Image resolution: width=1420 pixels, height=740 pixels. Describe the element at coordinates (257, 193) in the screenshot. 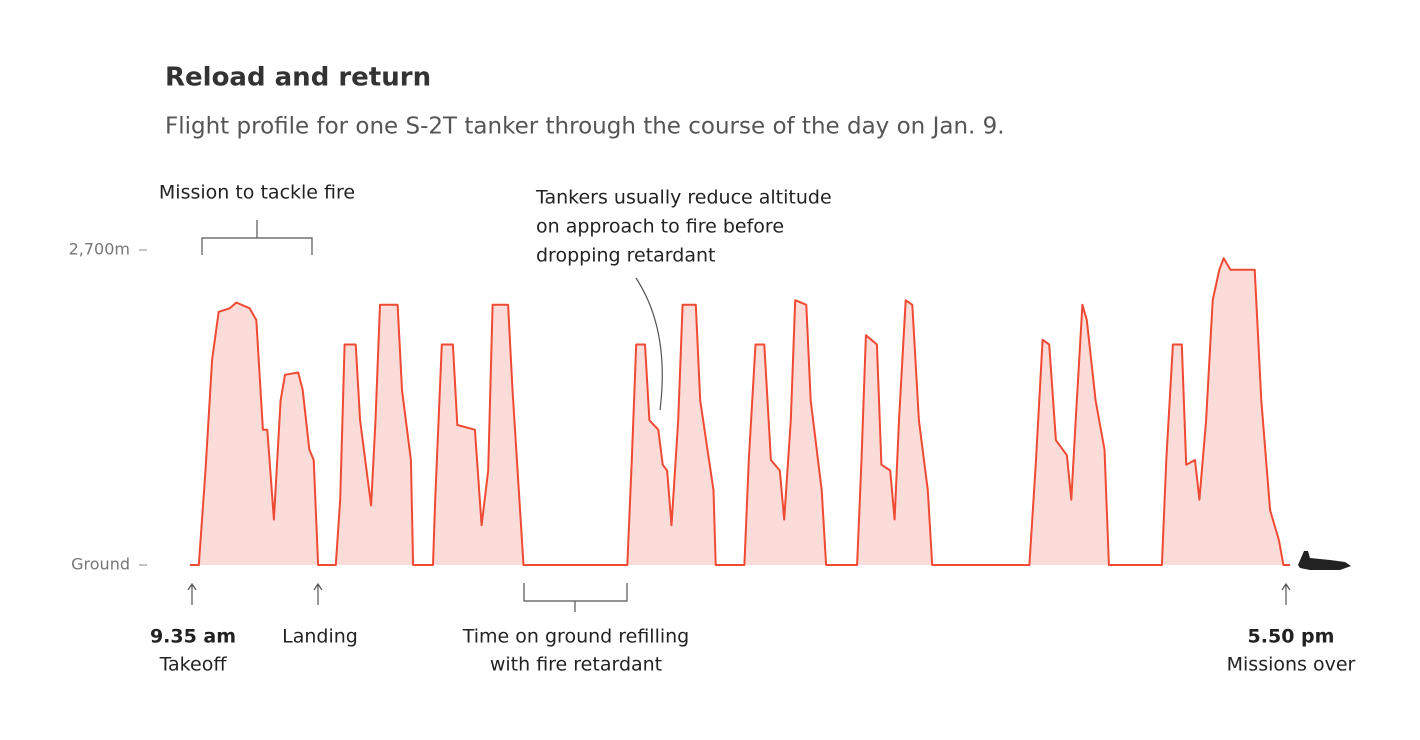

I see `annotation: Mission to tackle fire` at that location.